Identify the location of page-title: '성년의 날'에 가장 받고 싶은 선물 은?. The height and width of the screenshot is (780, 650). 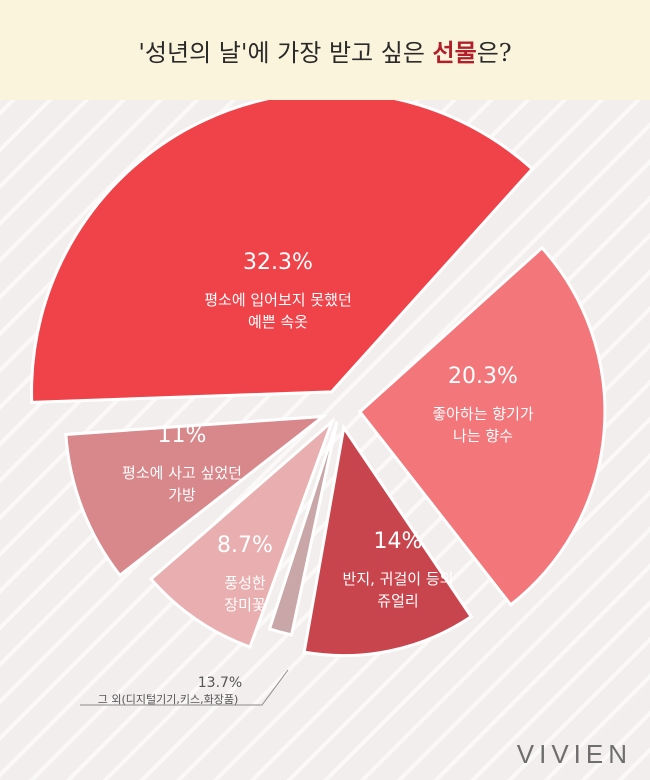
(325, 50).